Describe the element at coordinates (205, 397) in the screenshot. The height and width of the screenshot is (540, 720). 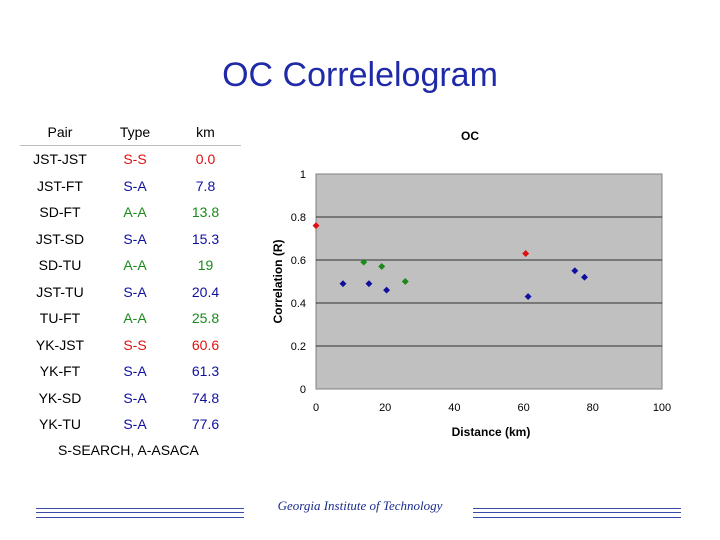
I see `cell-km: 74.8` at that location.